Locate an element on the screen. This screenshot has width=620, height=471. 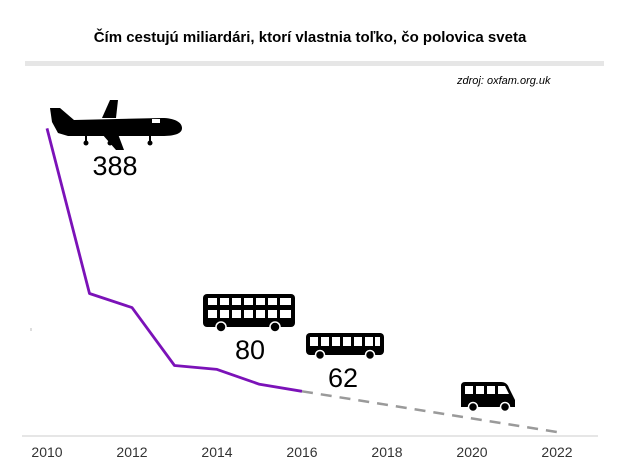
x-tick-label: 2020 is located at coordinates (471, 452).